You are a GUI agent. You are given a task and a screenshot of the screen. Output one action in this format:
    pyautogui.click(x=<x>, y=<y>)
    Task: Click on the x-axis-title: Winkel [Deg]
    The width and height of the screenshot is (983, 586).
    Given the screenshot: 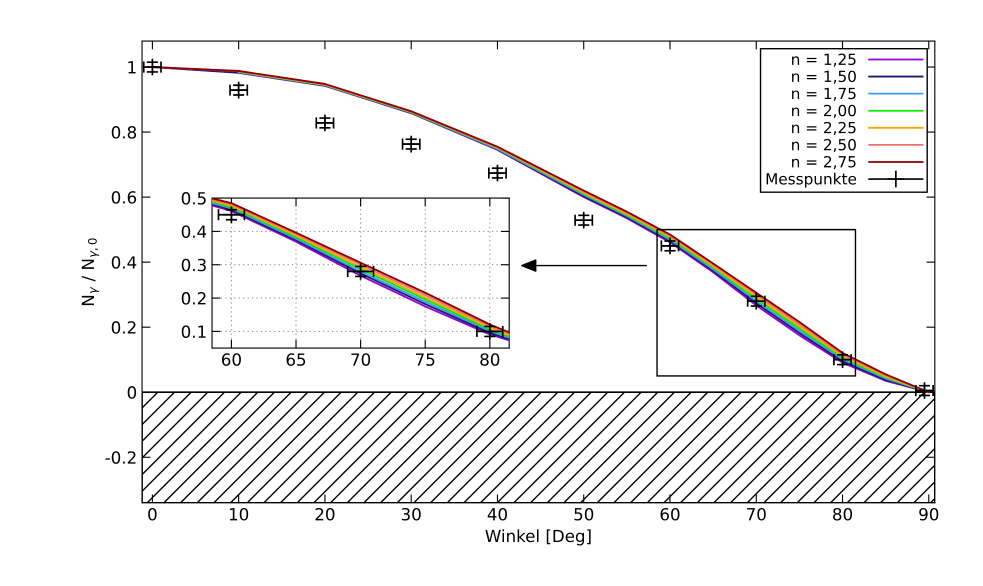 What is the action you would take?
    pyautogui.click(x=538, y=537)
    